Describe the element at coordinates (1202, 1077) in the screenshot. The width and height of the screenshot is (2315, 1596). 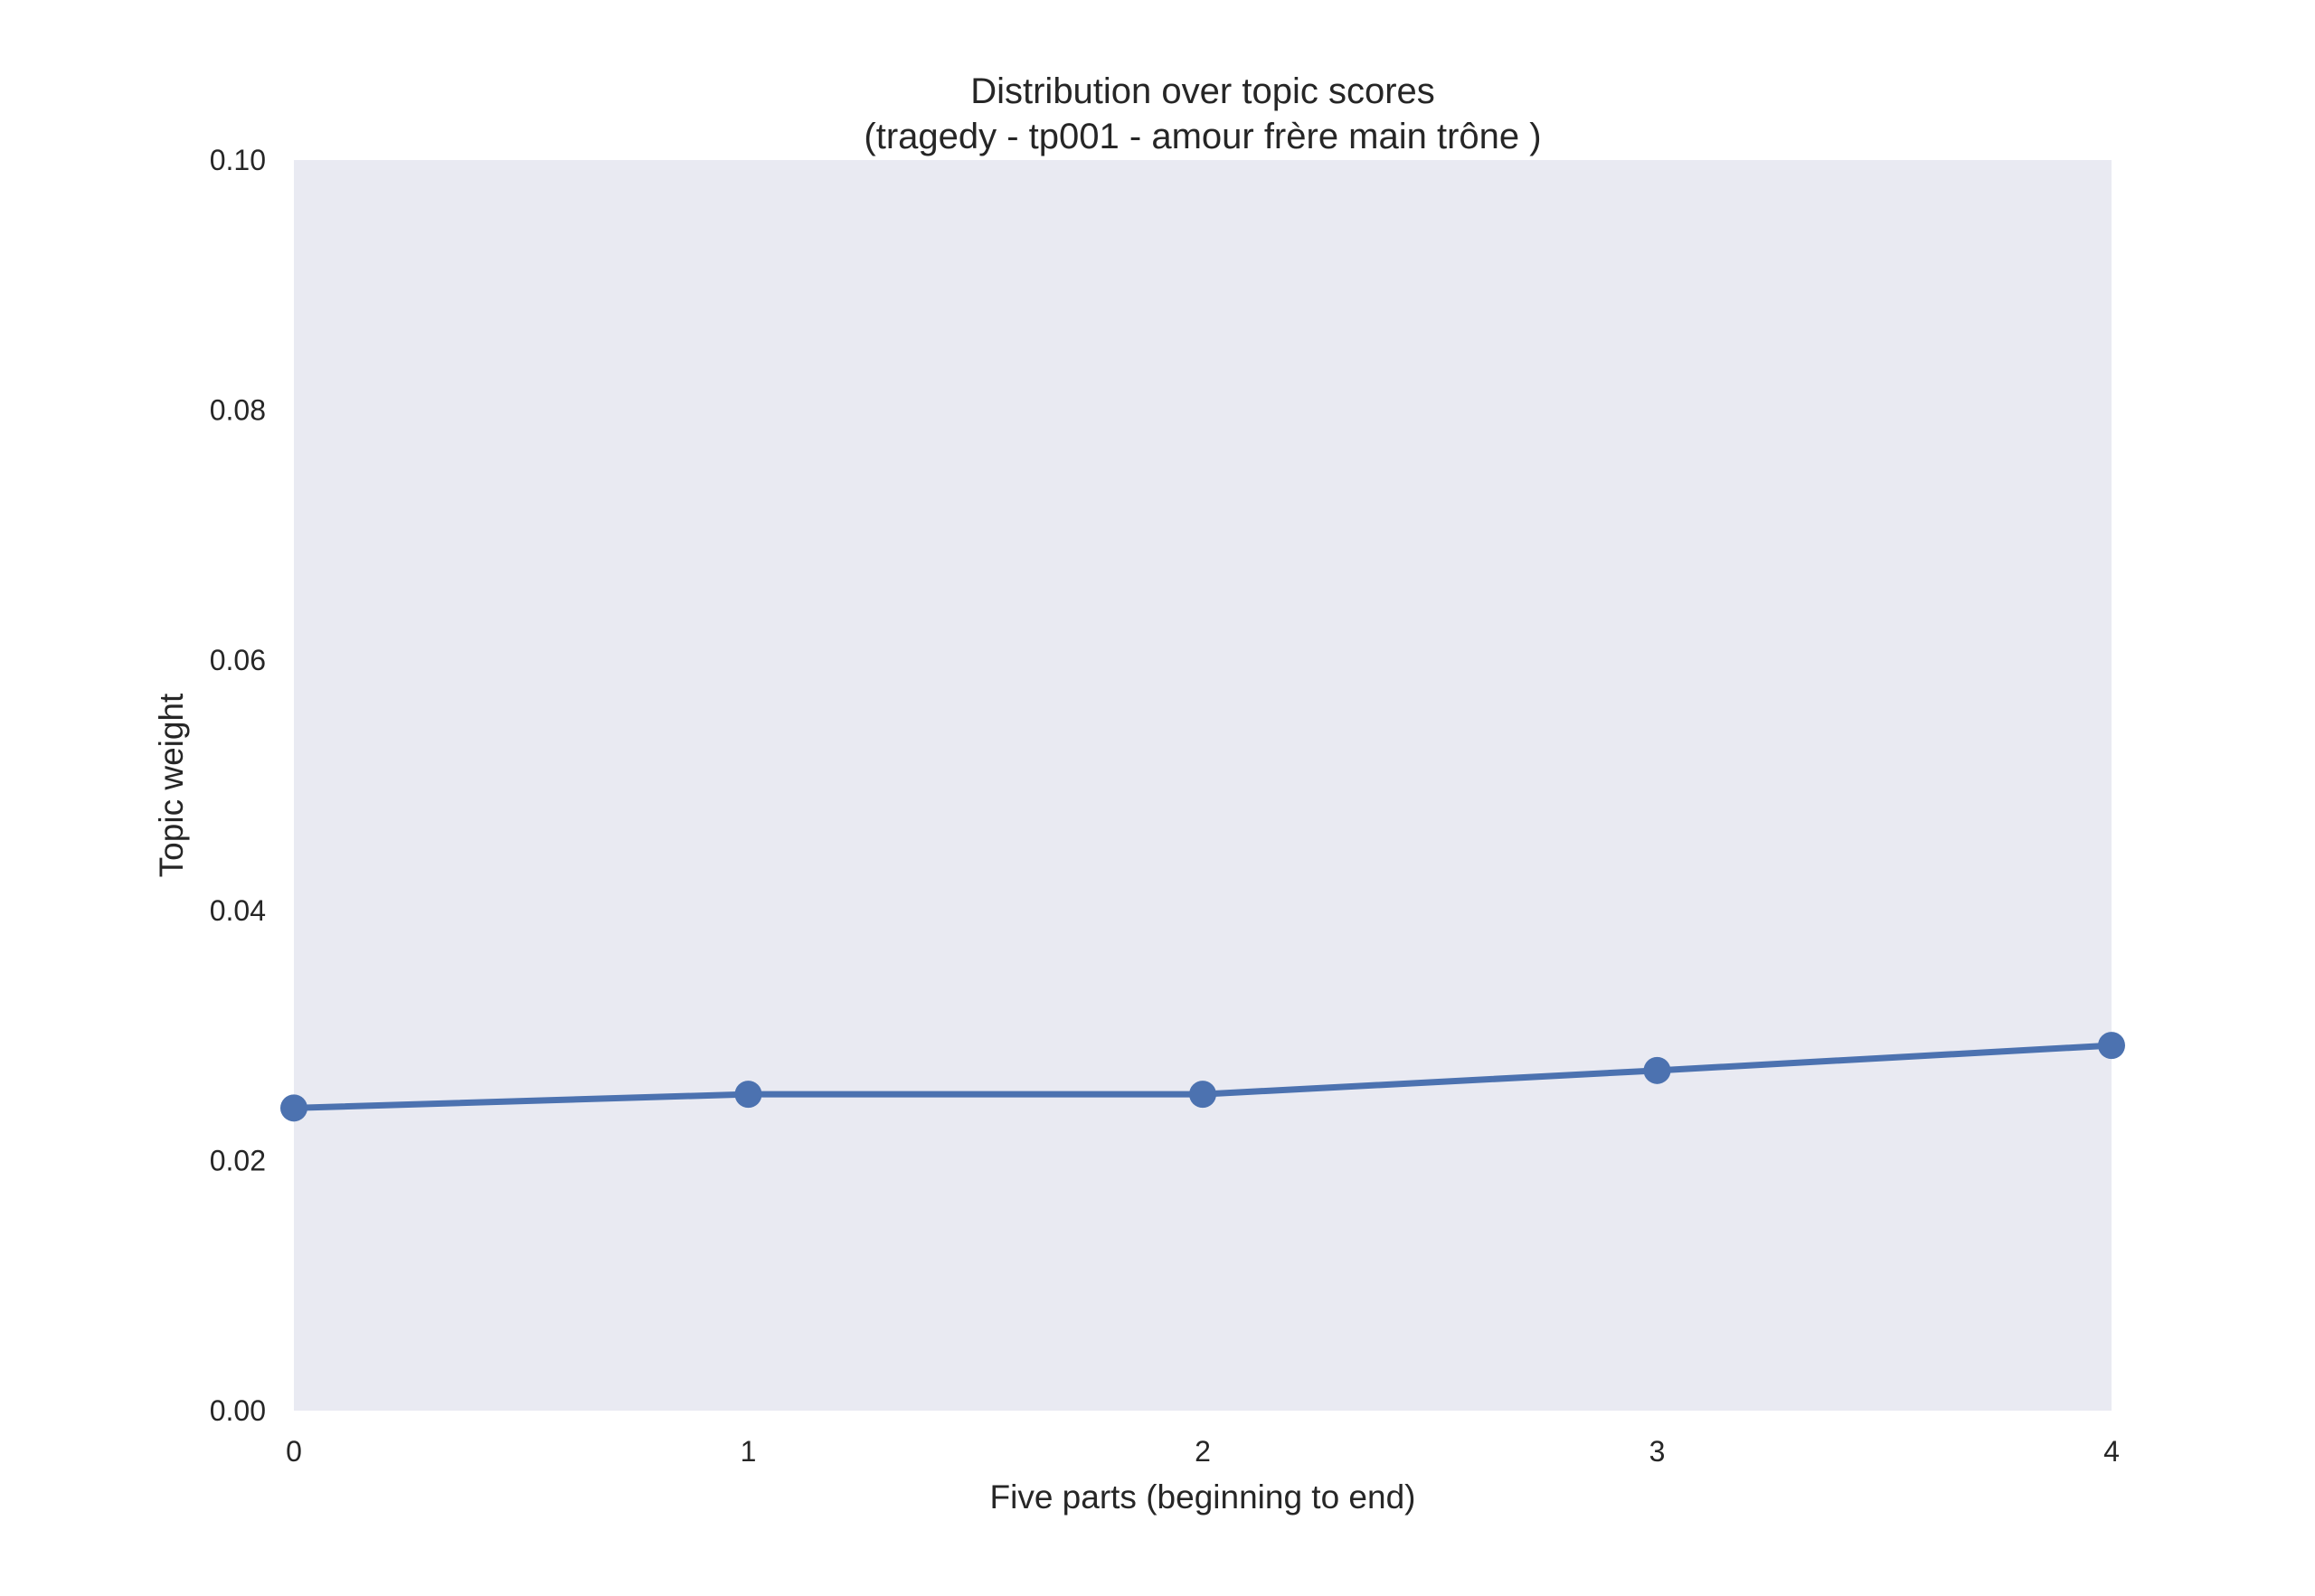
I see `series-layer` at that location.